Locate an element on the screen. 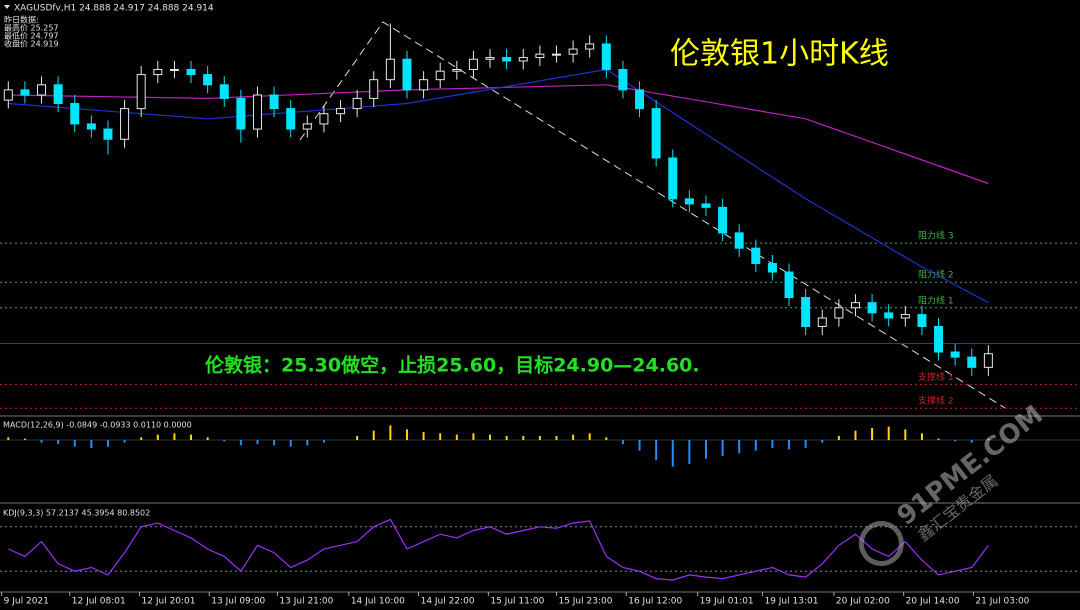 The height and width of the screenshot is (610, 1080). menu-arrow is located at coordinates (7, 7).